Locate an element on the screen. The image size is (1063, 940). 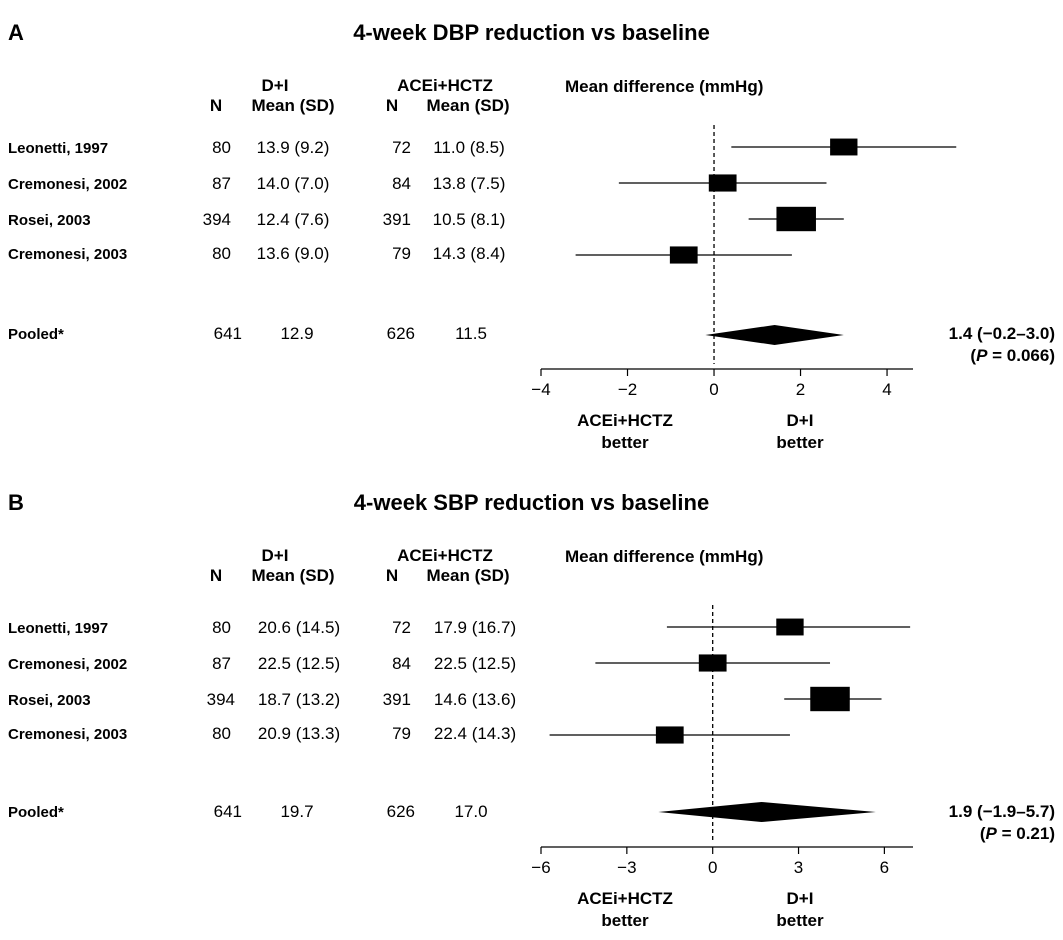
pooled-mean-acei: 17.0 is located at coordinates (471, 811).